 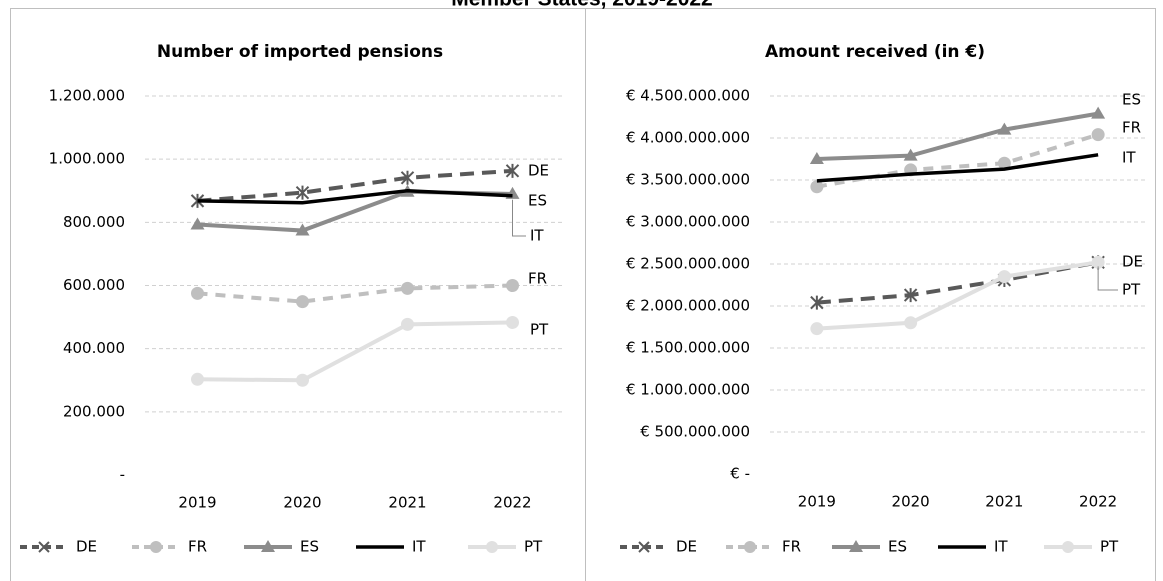 I want to click on y-tick-label: € 3.500.000.000, so click(x=688, y=180).